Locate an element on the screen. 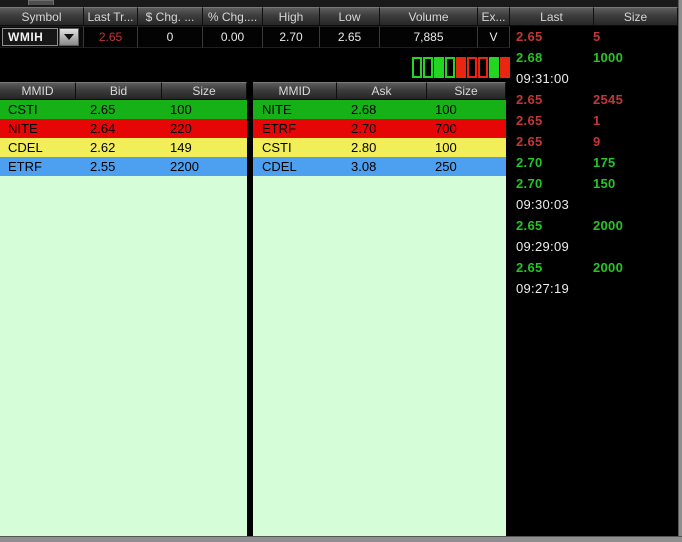  ts-header-size: Size is located at coordinates (636, 16).